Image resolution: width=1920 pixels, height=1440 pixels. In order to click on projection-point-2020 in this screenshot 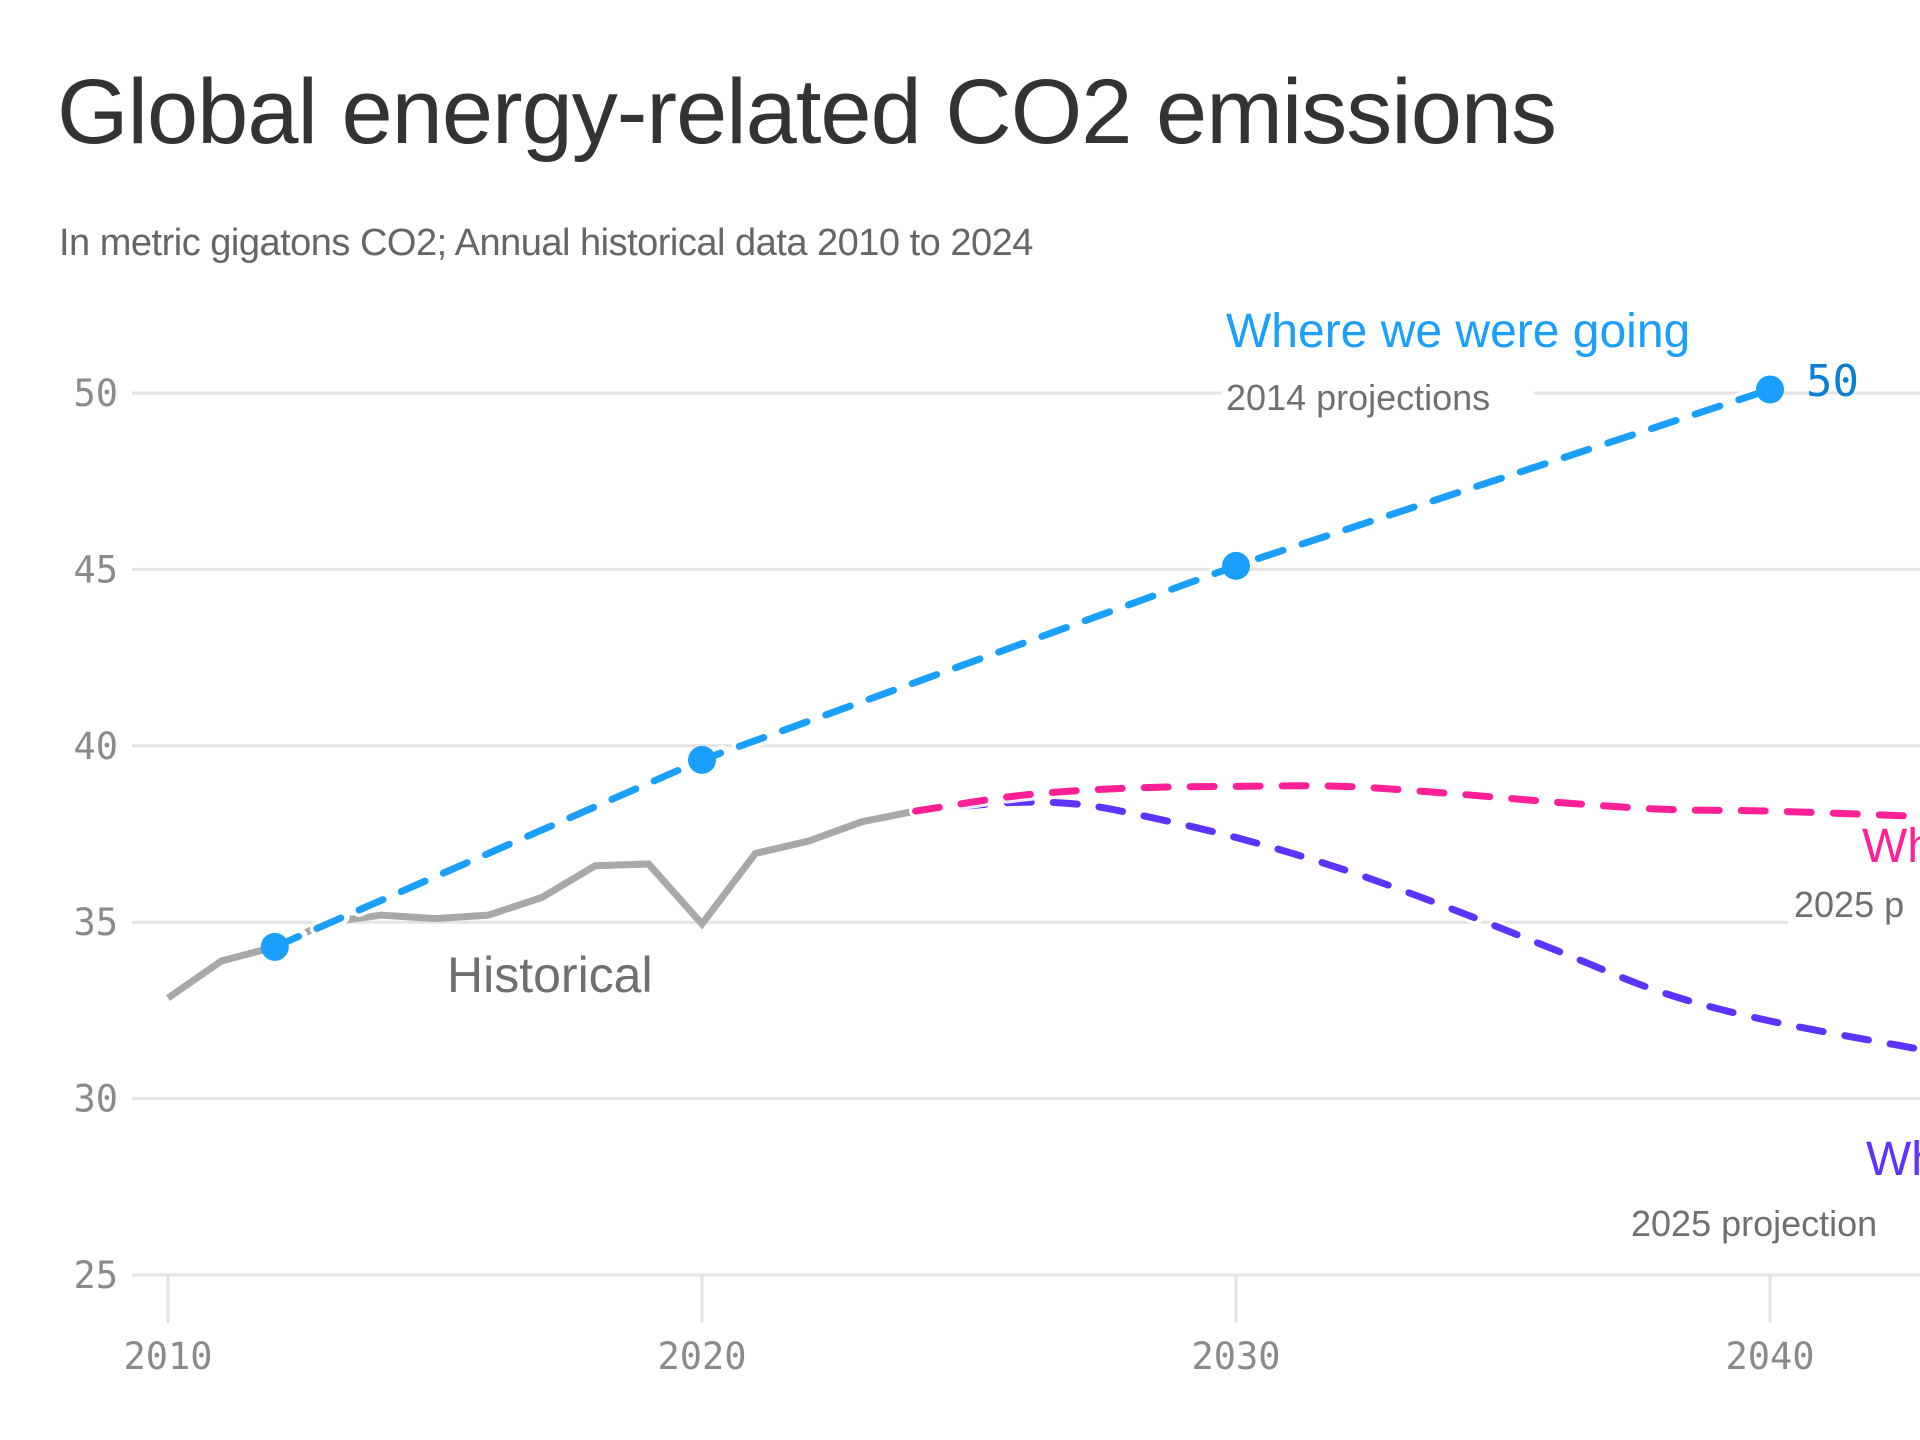, I will do `click(702, 759)`.